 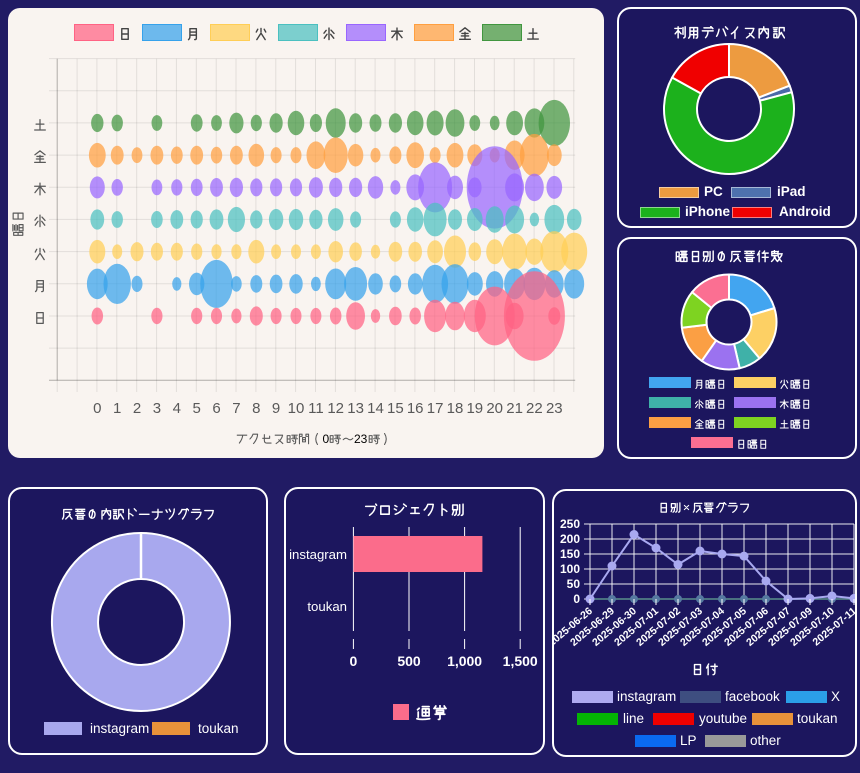 What do you see at coordinates (157, 408) in the screenshot?
I see `svg-text: 3` at bounding box center [157, 408].